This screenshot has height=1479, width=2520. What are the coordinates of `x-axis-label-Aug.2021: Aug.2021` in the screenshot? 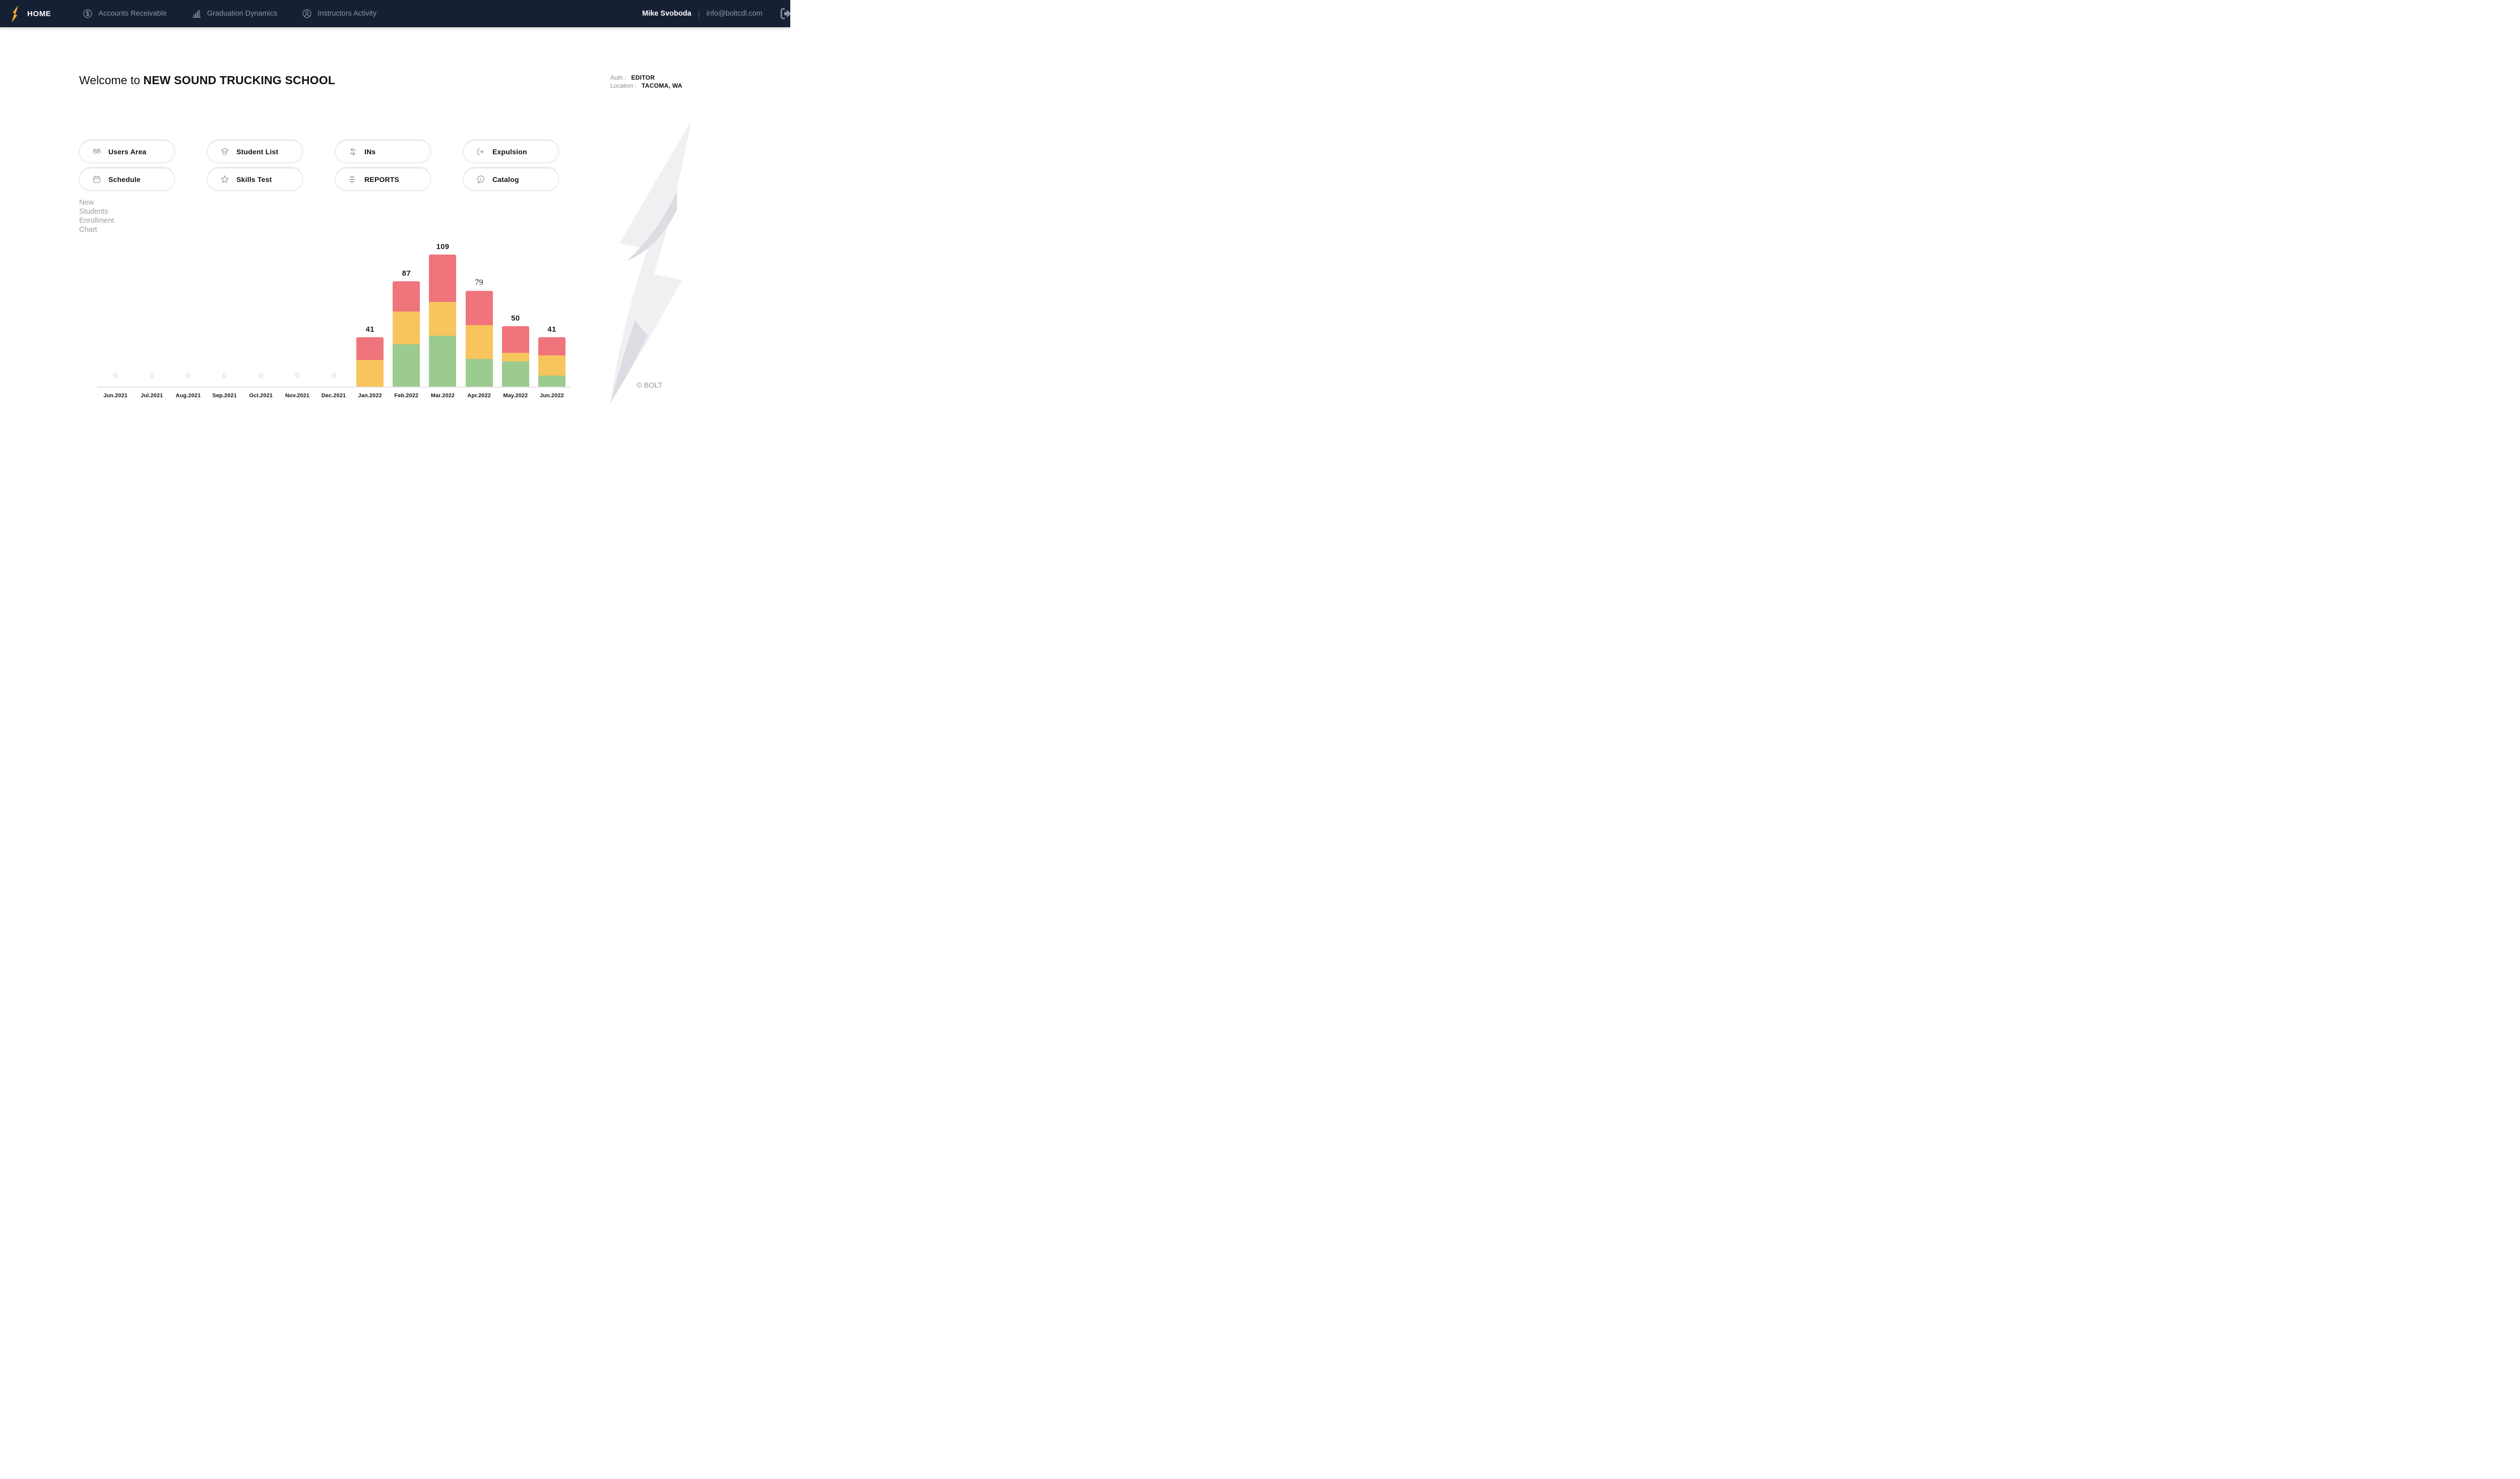 It's located at (188, 396).